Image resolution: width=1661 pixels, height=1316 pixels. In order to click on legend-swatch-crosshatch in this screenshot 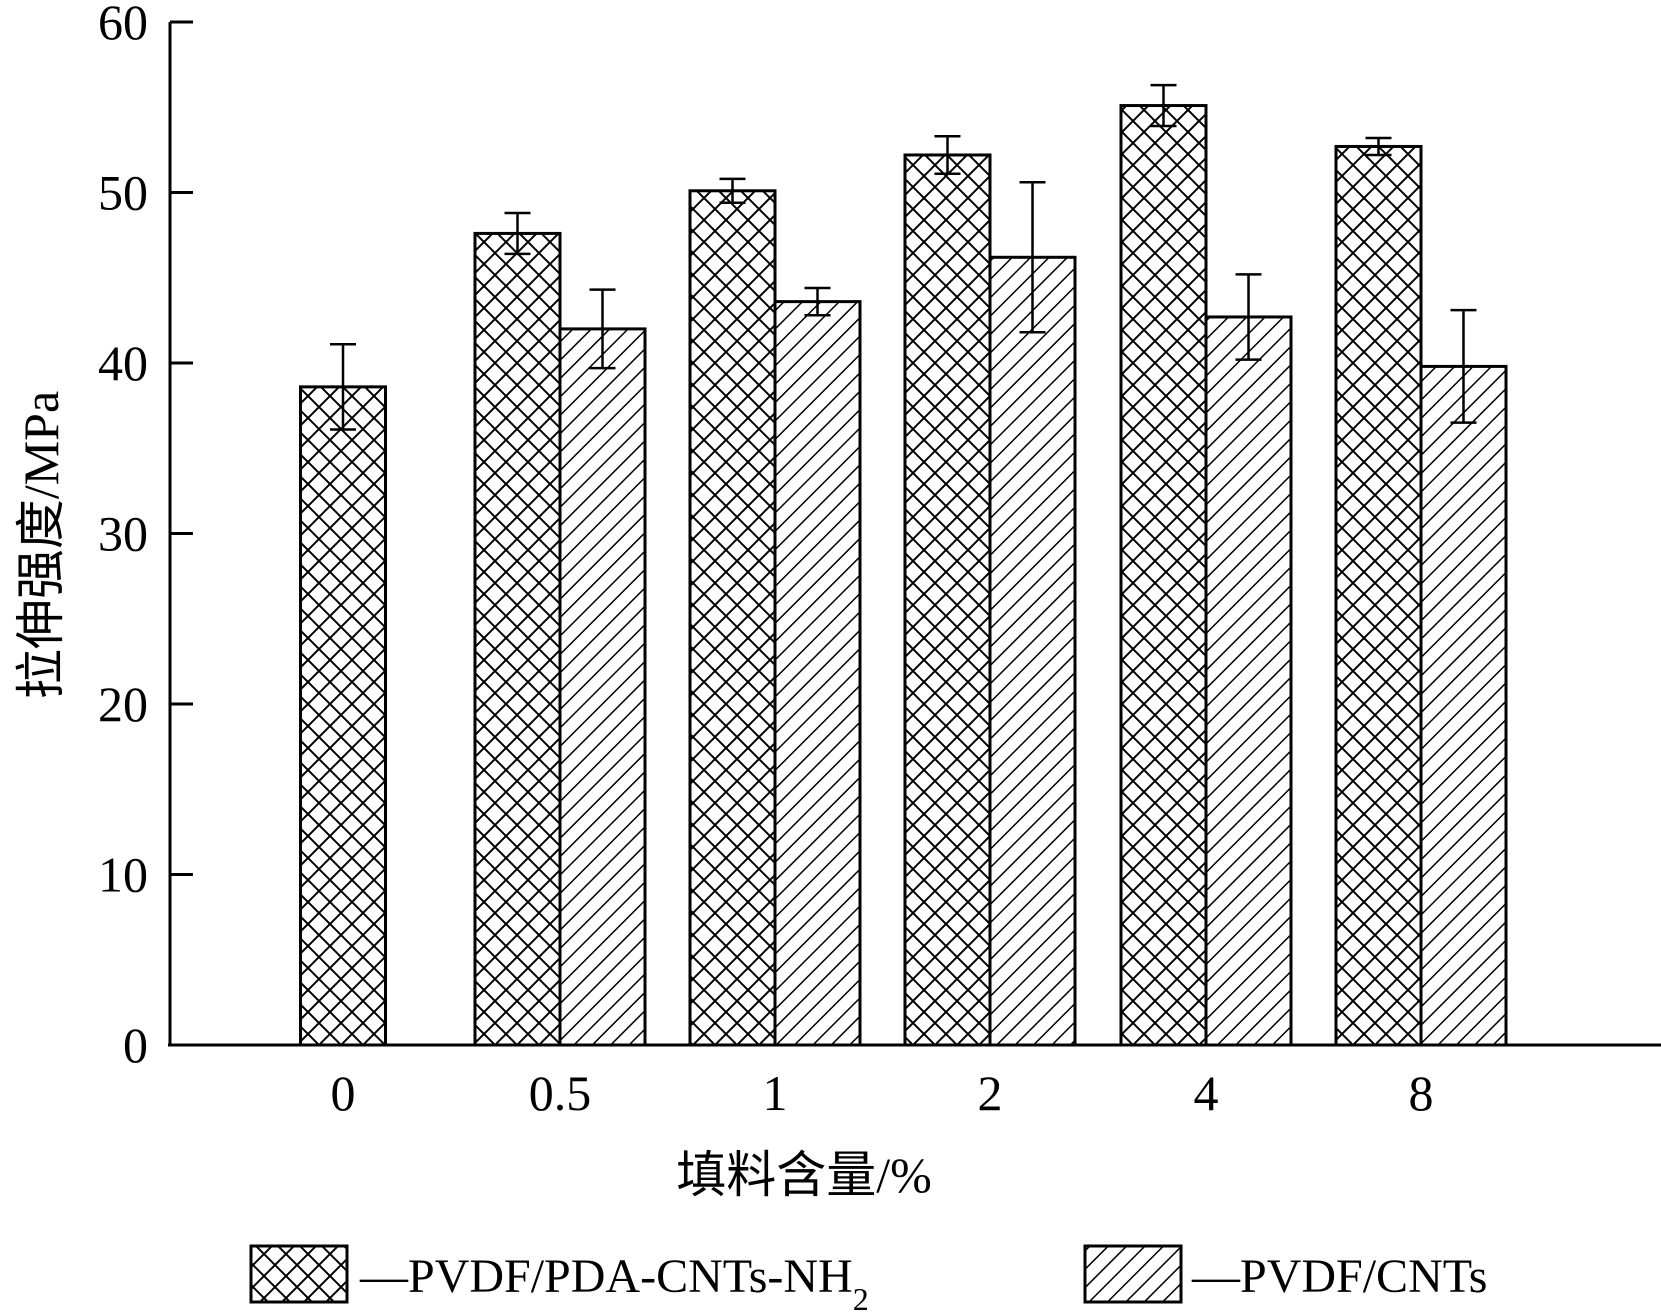, I will do `click(299, 1274)`.